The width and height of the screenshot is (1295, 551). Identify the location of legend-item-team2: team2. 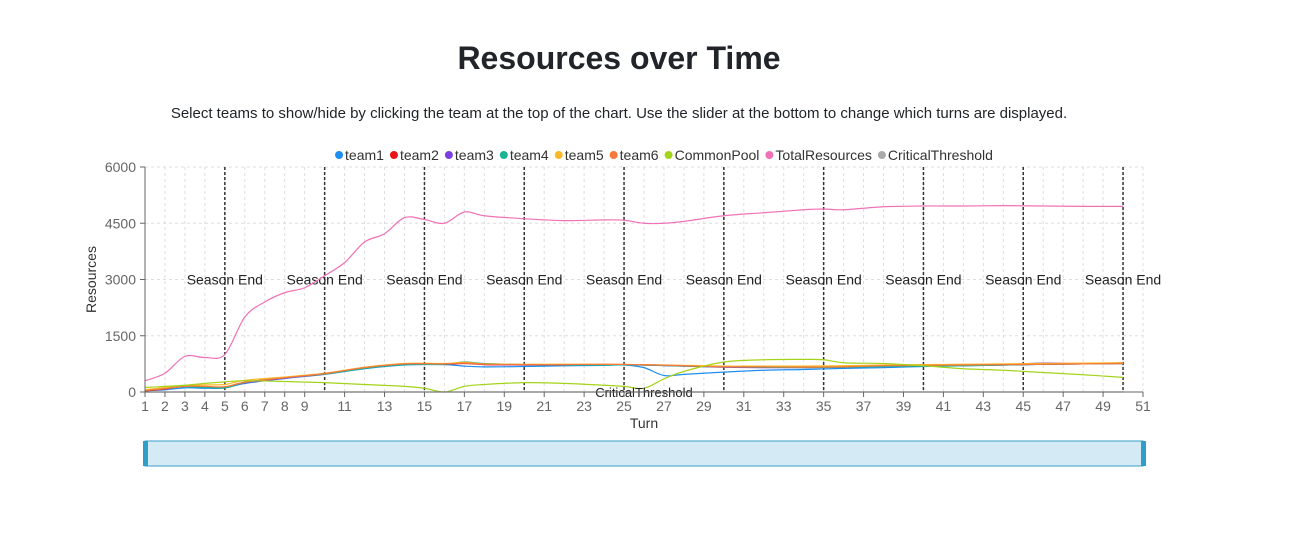
(414, 155).